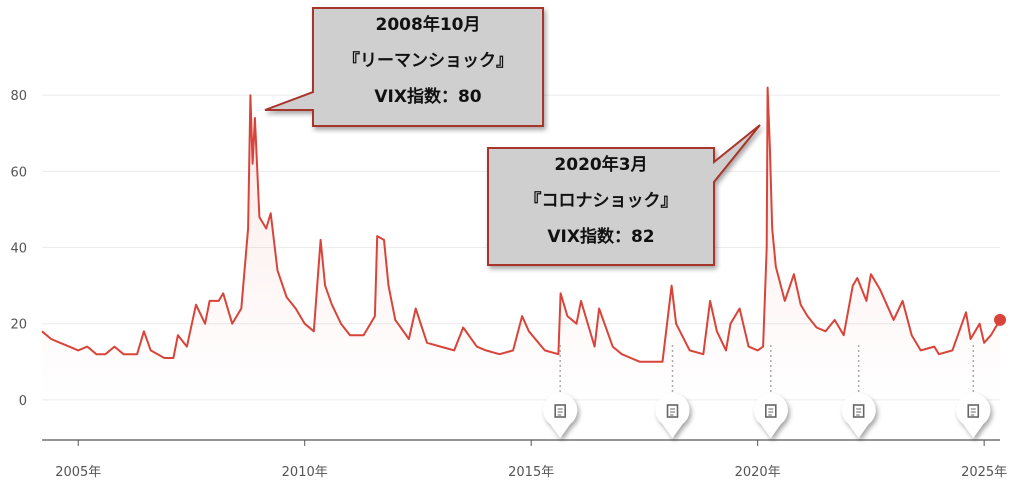 The width and height of the screenshot is (1024, 484). Describe the element at coordinates (18, 325) in the screenshot. I see `y-tick-label: 20` at that location.